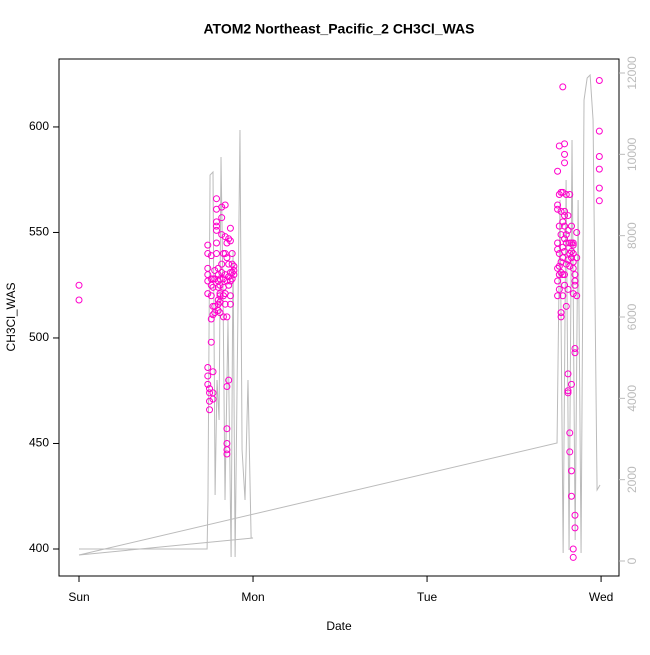 The height and width of the screenshot is (655, 650). I want to click on y2-tick-label: 0, so click(632, 560).